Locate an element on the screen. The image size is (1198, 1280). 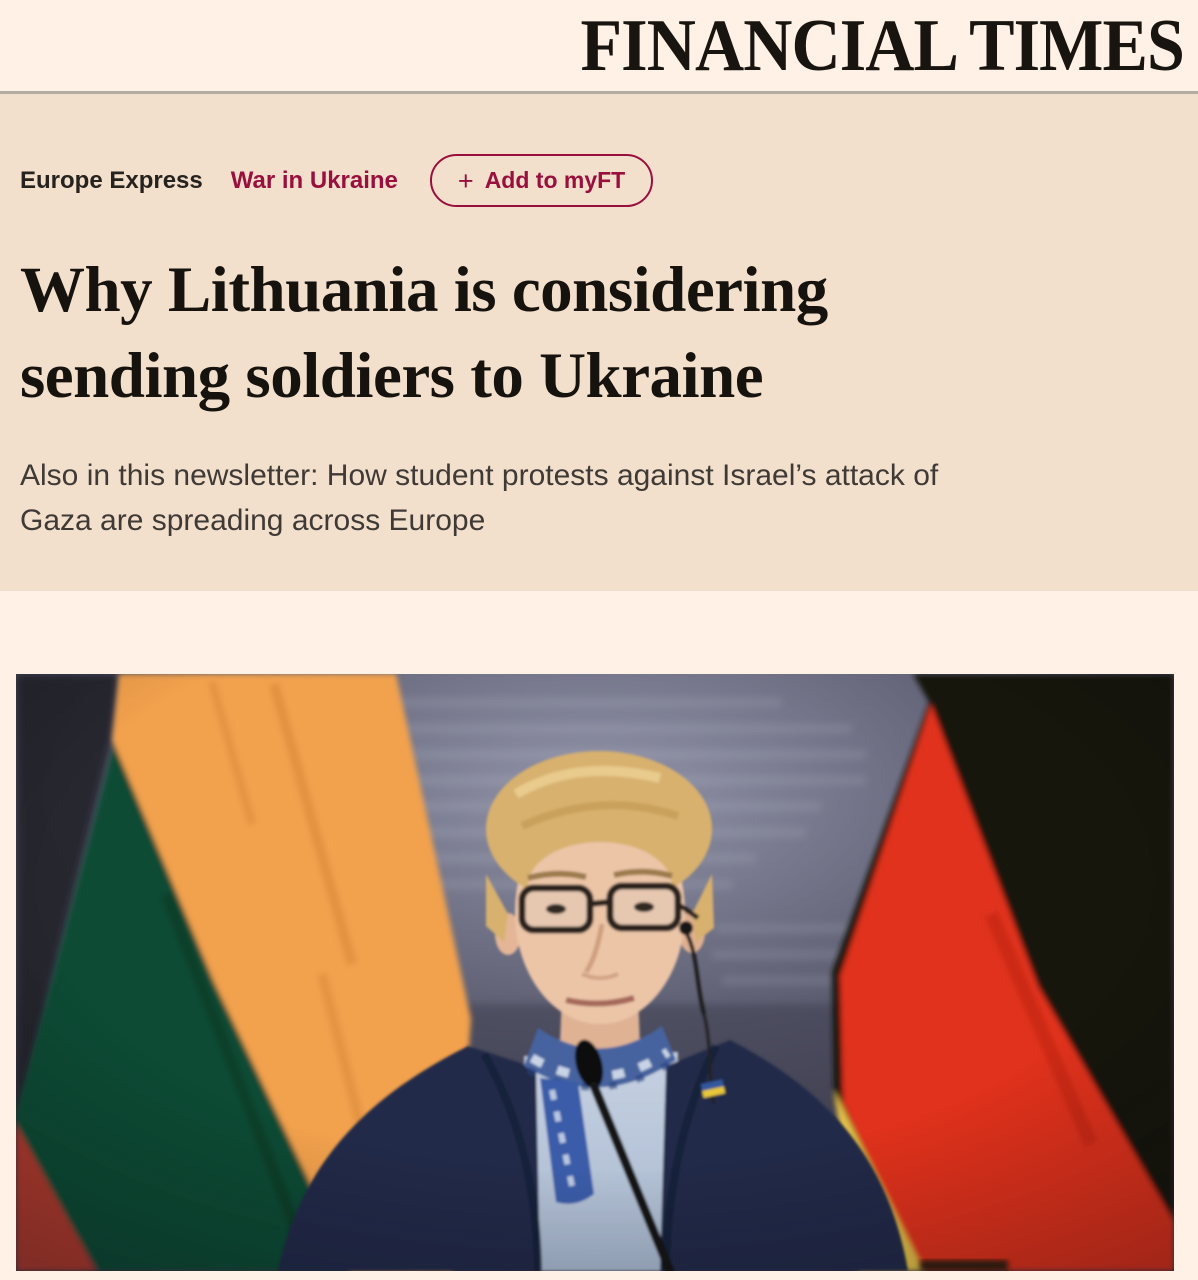
add-to-myft-label: Add to myFT is located at coordinates (555, 180).